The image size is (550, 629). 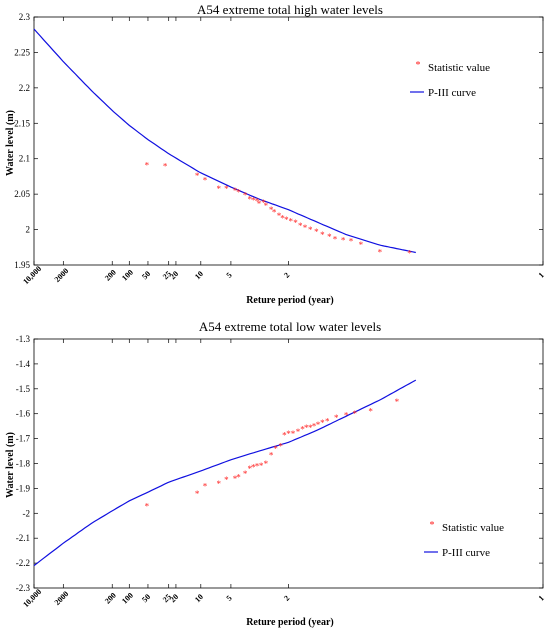 I want to click on chart-title: A54 extreme total high water levels, so click(x=290, y=9).